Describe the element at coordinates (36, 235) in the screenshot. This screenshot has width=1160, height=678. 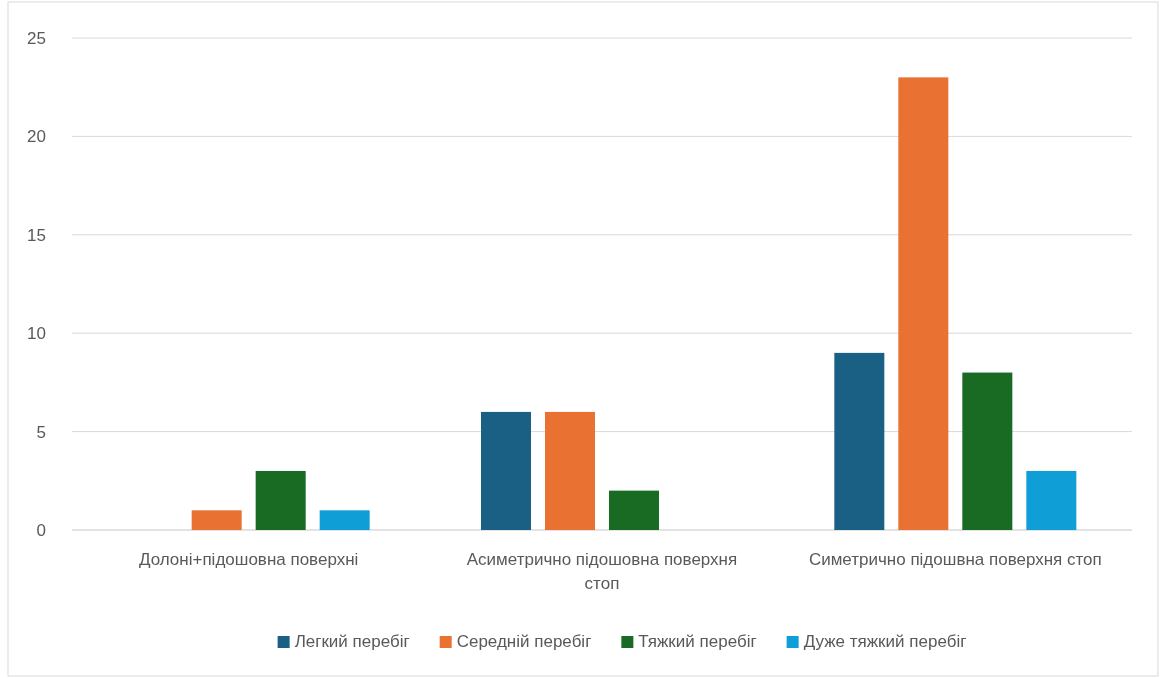
I see `y-tick-label: 15` at that location.